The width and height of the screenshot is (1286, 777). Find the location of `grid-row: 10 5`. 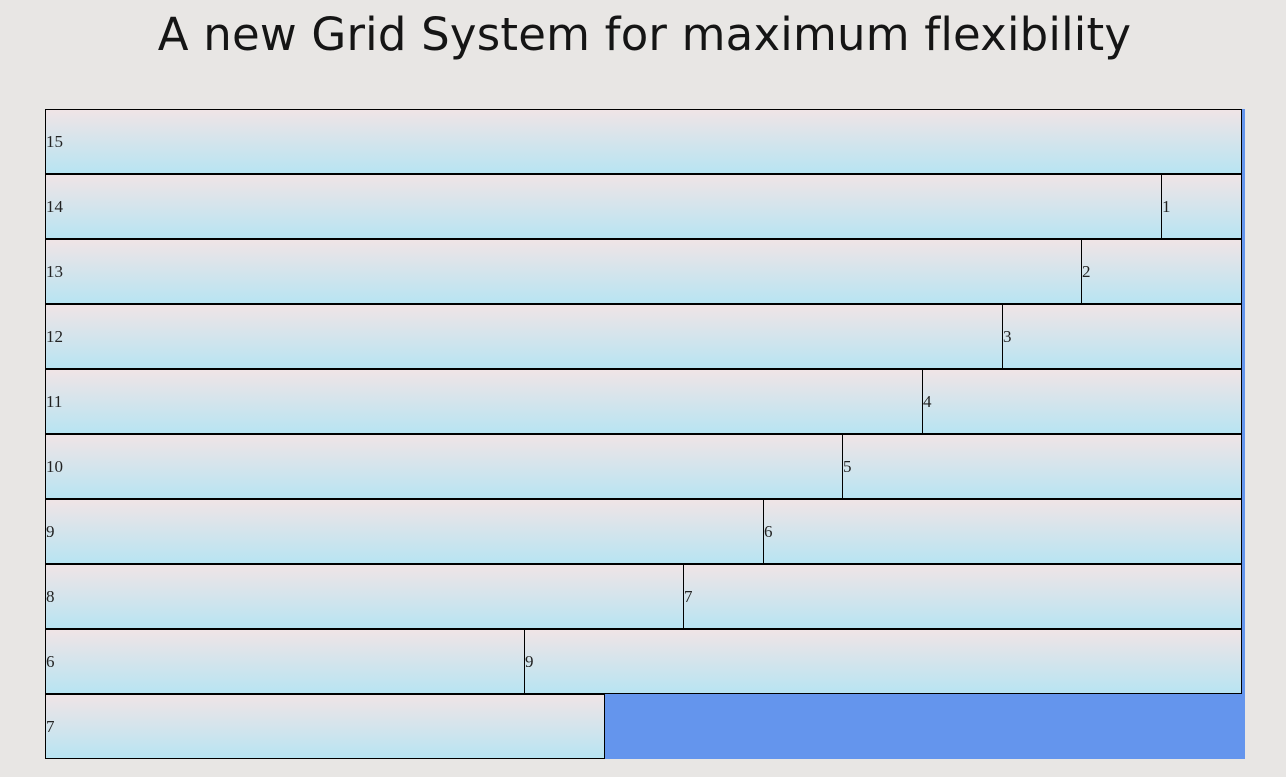

grid-row: 10 5 is located at coordinates (645, 466).